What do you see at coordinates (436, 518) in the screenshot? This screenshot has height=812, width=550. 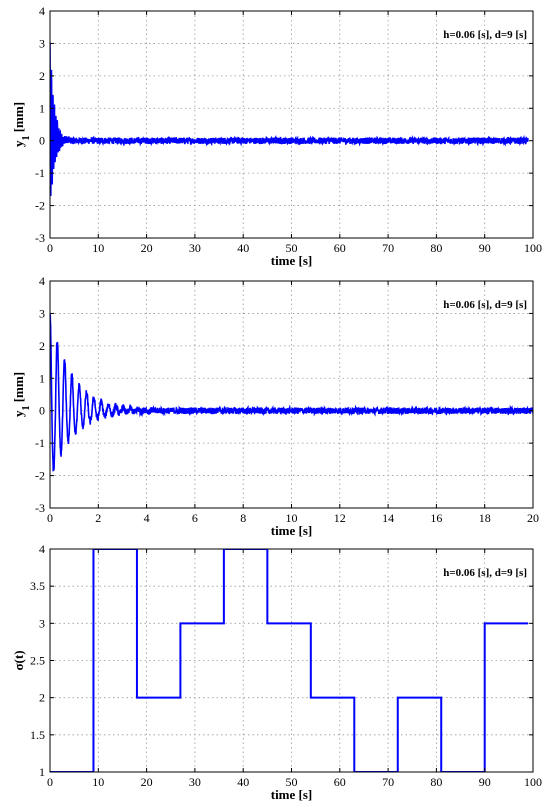 I see `x-tick-label: 16` at bounding box center [436, 518].